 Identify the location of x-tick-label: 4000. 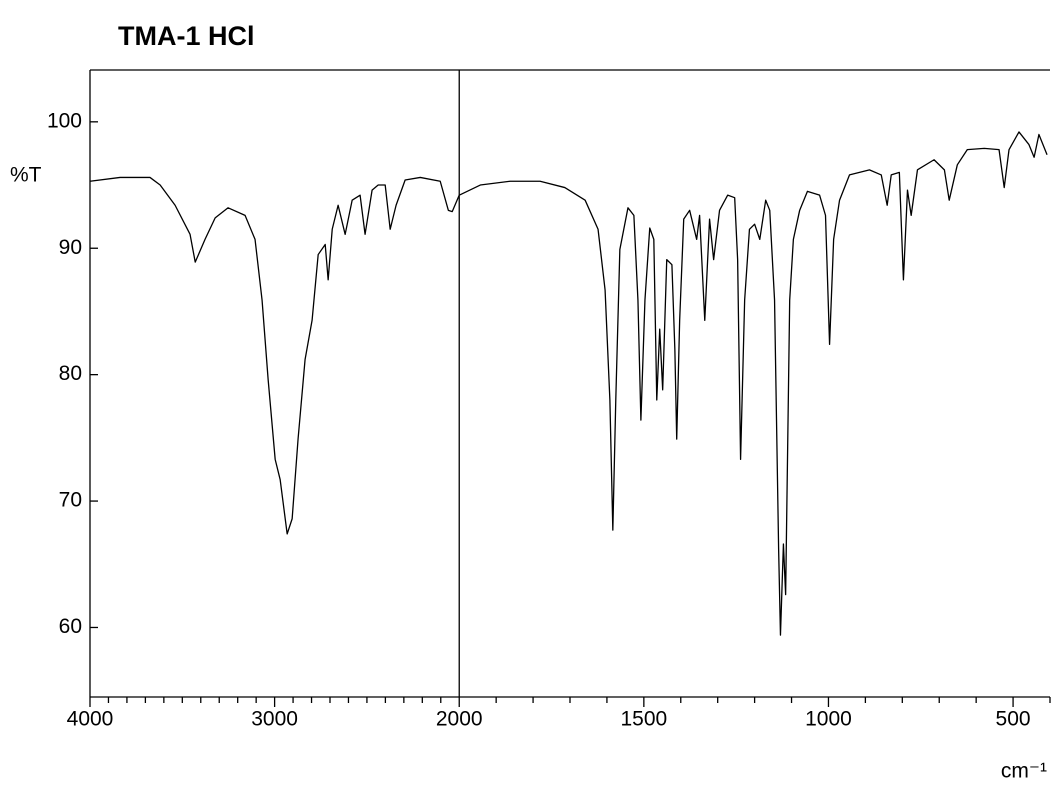
(90, 719).